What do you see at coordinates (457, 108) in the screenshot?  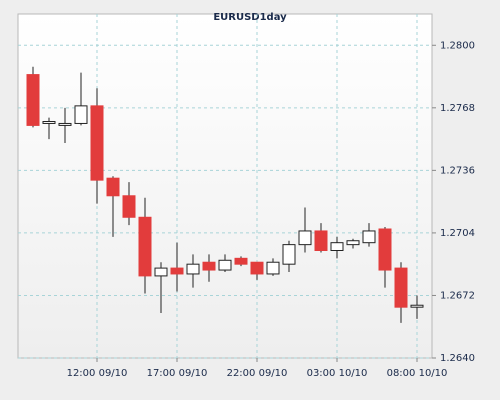 I see `y-tick-label: 1.2768` at bounding box center [457, 108].